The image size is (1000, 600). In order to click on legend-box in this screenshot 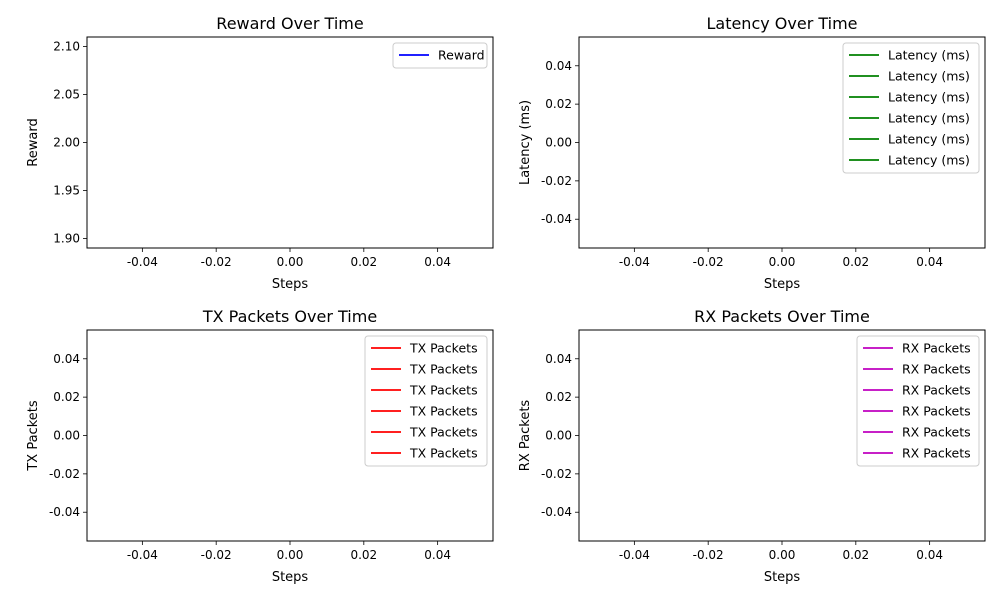, I will do `click(440, 55)`.